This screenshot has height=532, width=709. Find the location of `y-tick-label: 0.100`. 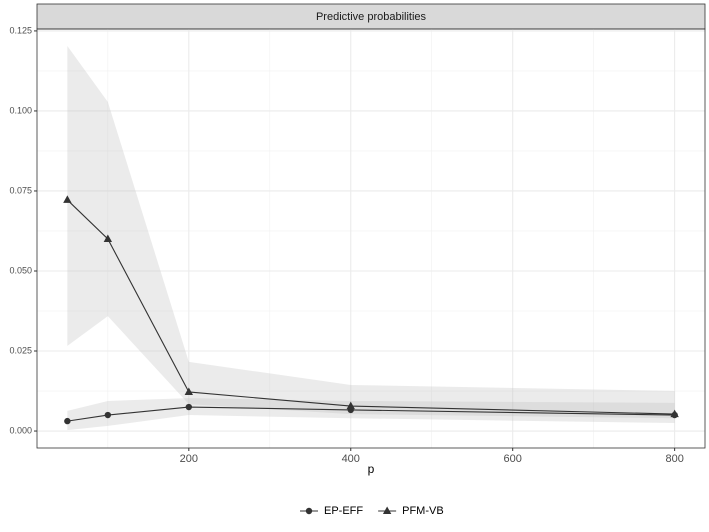

y-tick-label: 0.100 is located at coordinates (20, 110).